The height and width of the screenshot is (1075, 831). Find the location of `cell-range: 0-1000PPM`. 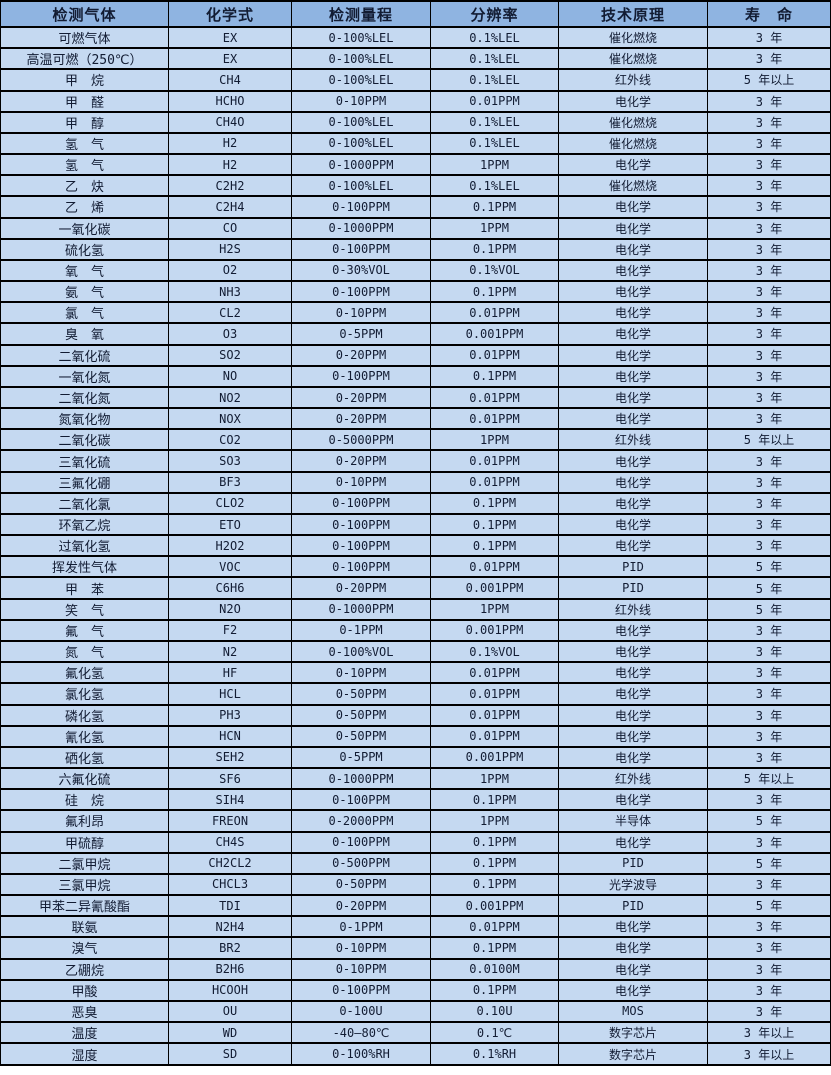

cell-range: 0-1000PPM is located at coordinates (361, 228).